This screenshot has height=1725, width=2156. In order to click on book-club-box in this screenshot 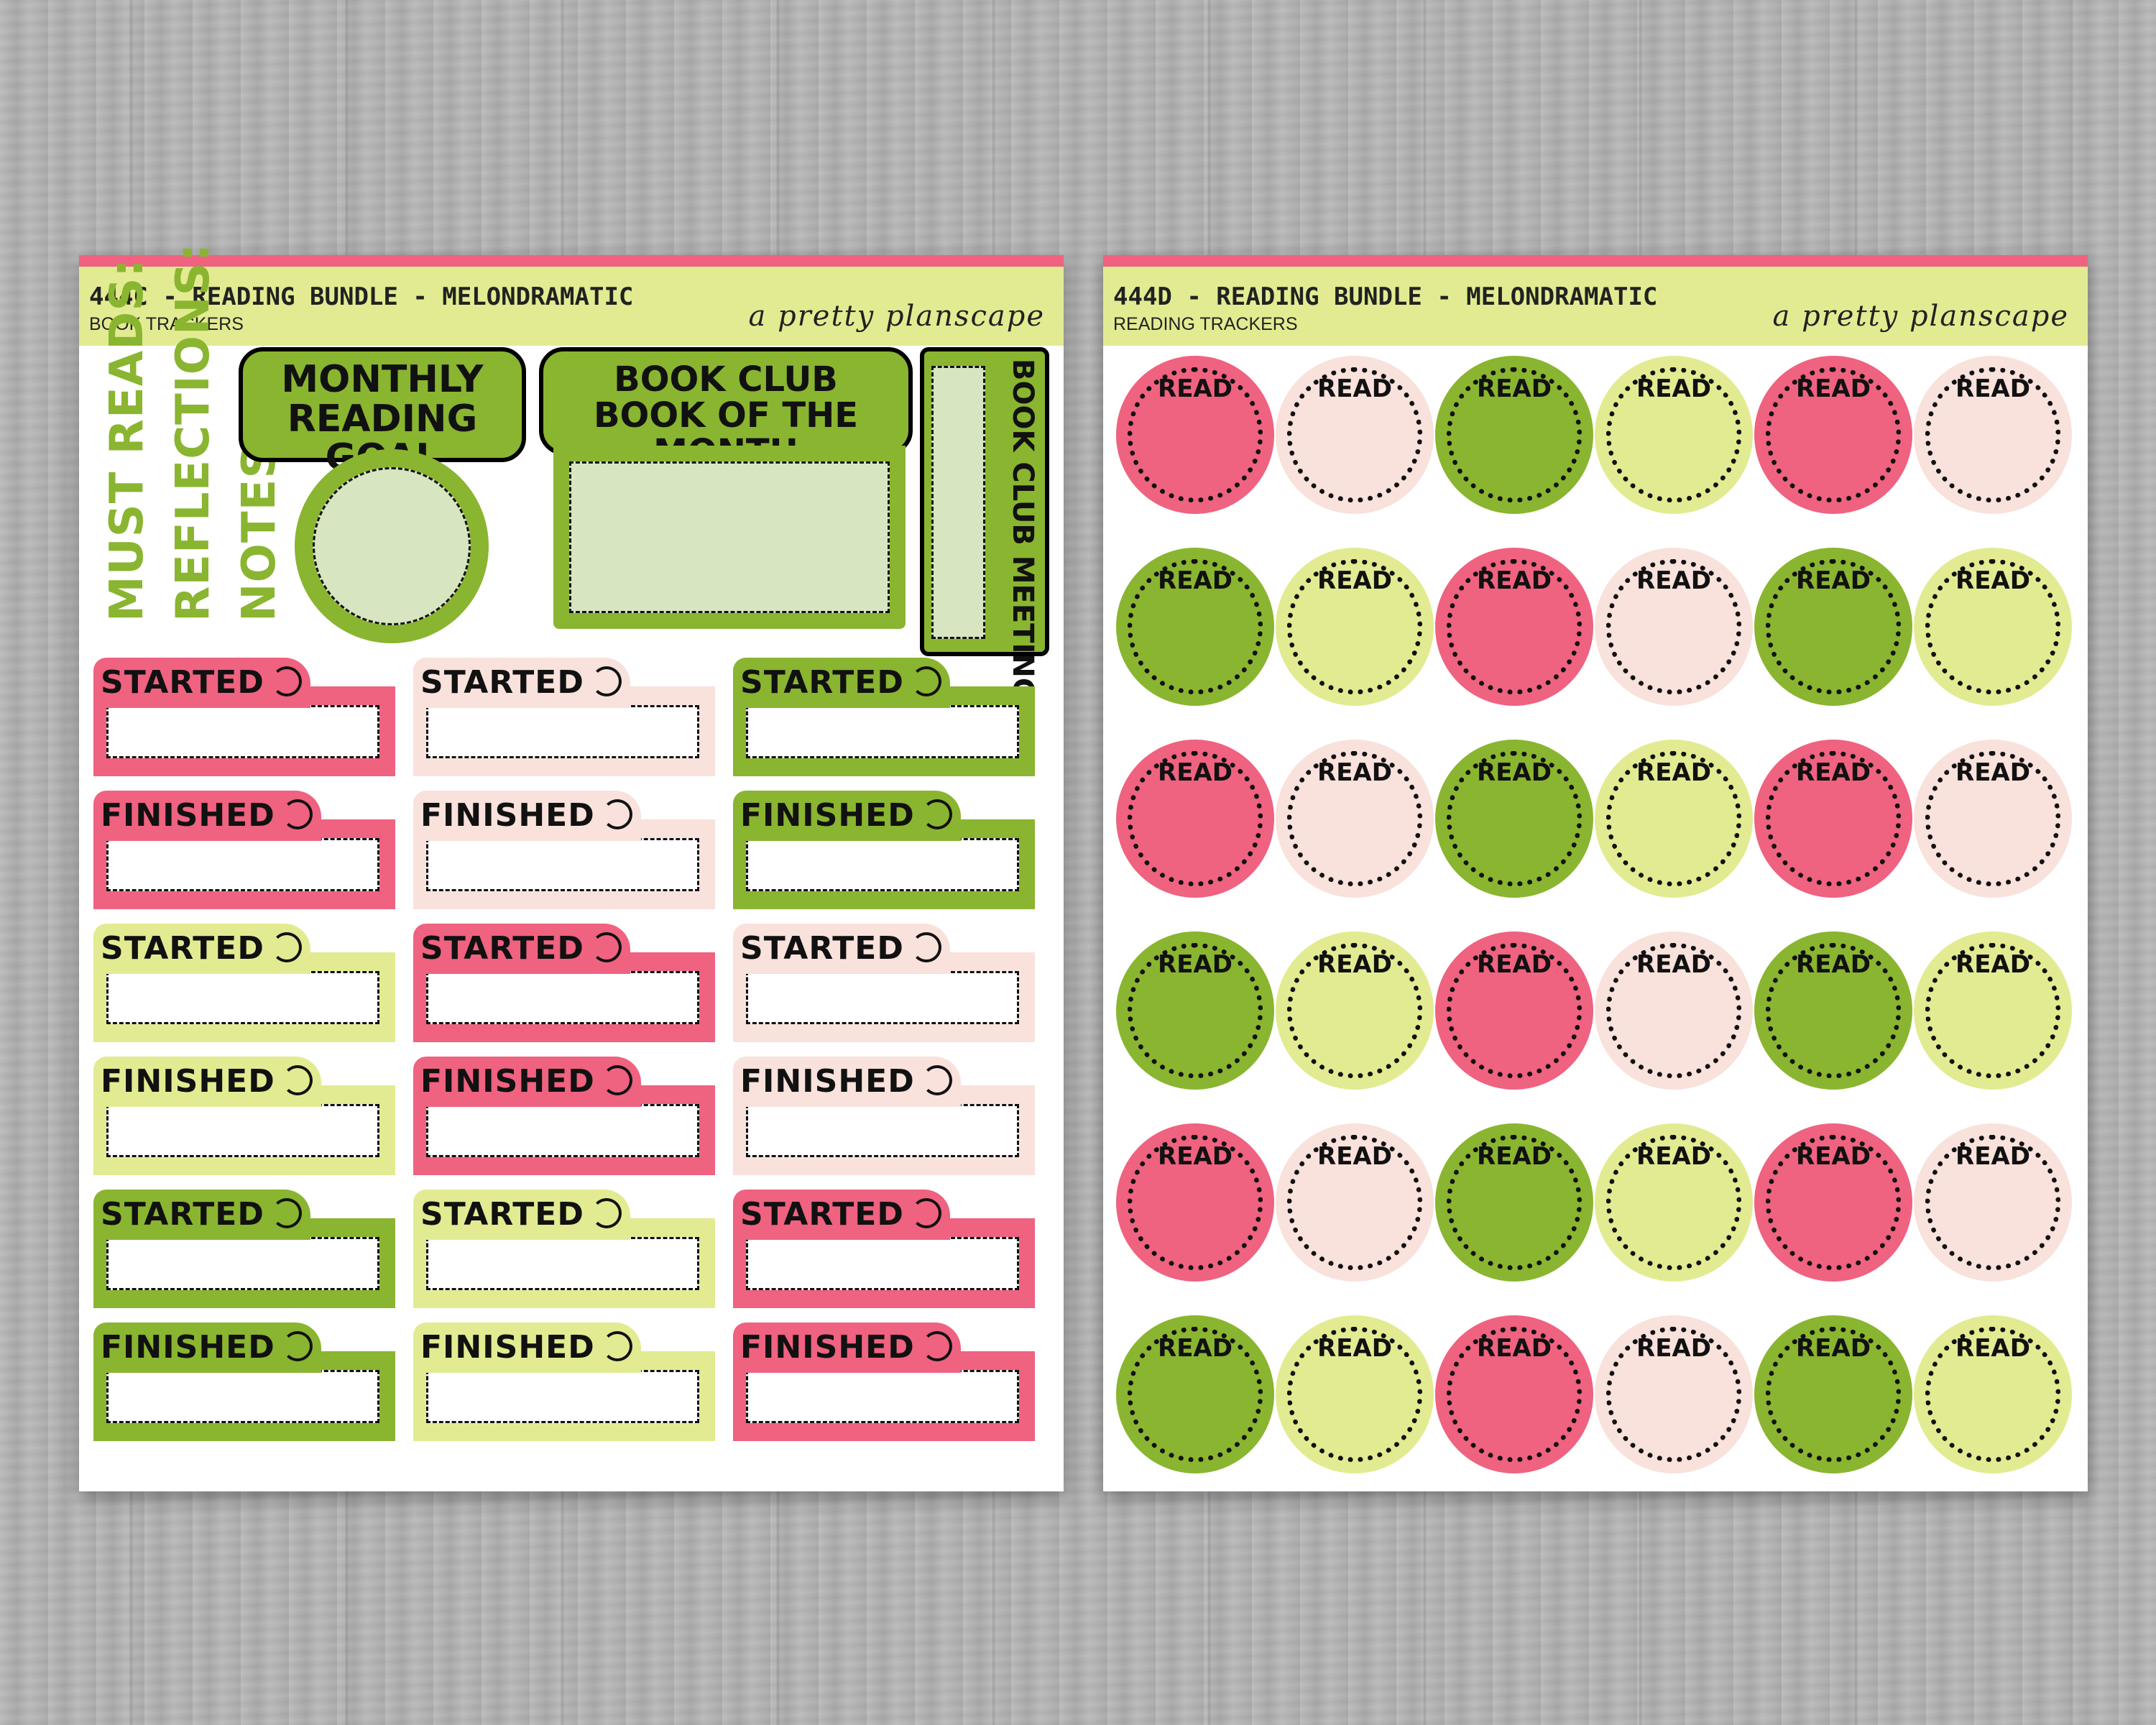, I will do `click(729, 537)`.